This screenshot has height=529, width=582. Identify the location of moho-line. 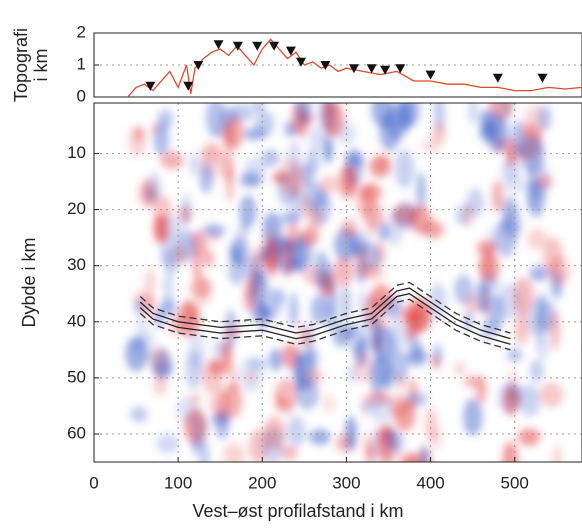
(325, 319).